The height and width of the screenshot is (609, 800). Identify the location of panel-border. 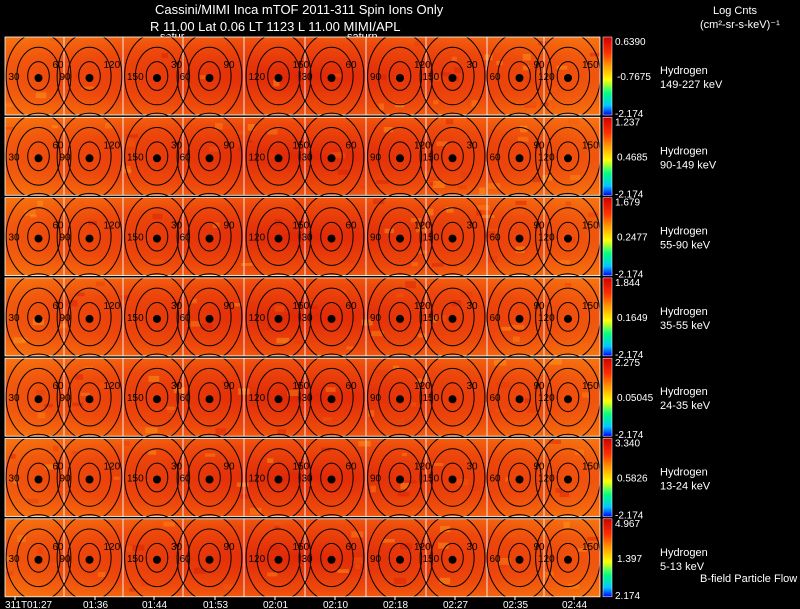
(302, 317).